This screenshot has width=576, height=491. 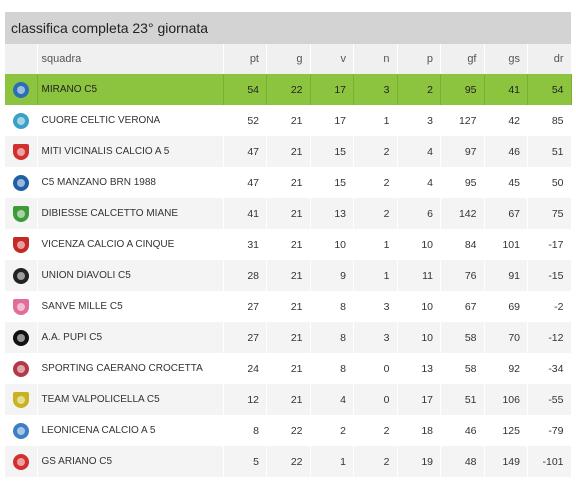 I want to click on team-name: TEAM VALPOLICELLA C5, so click(x=130, y=399).